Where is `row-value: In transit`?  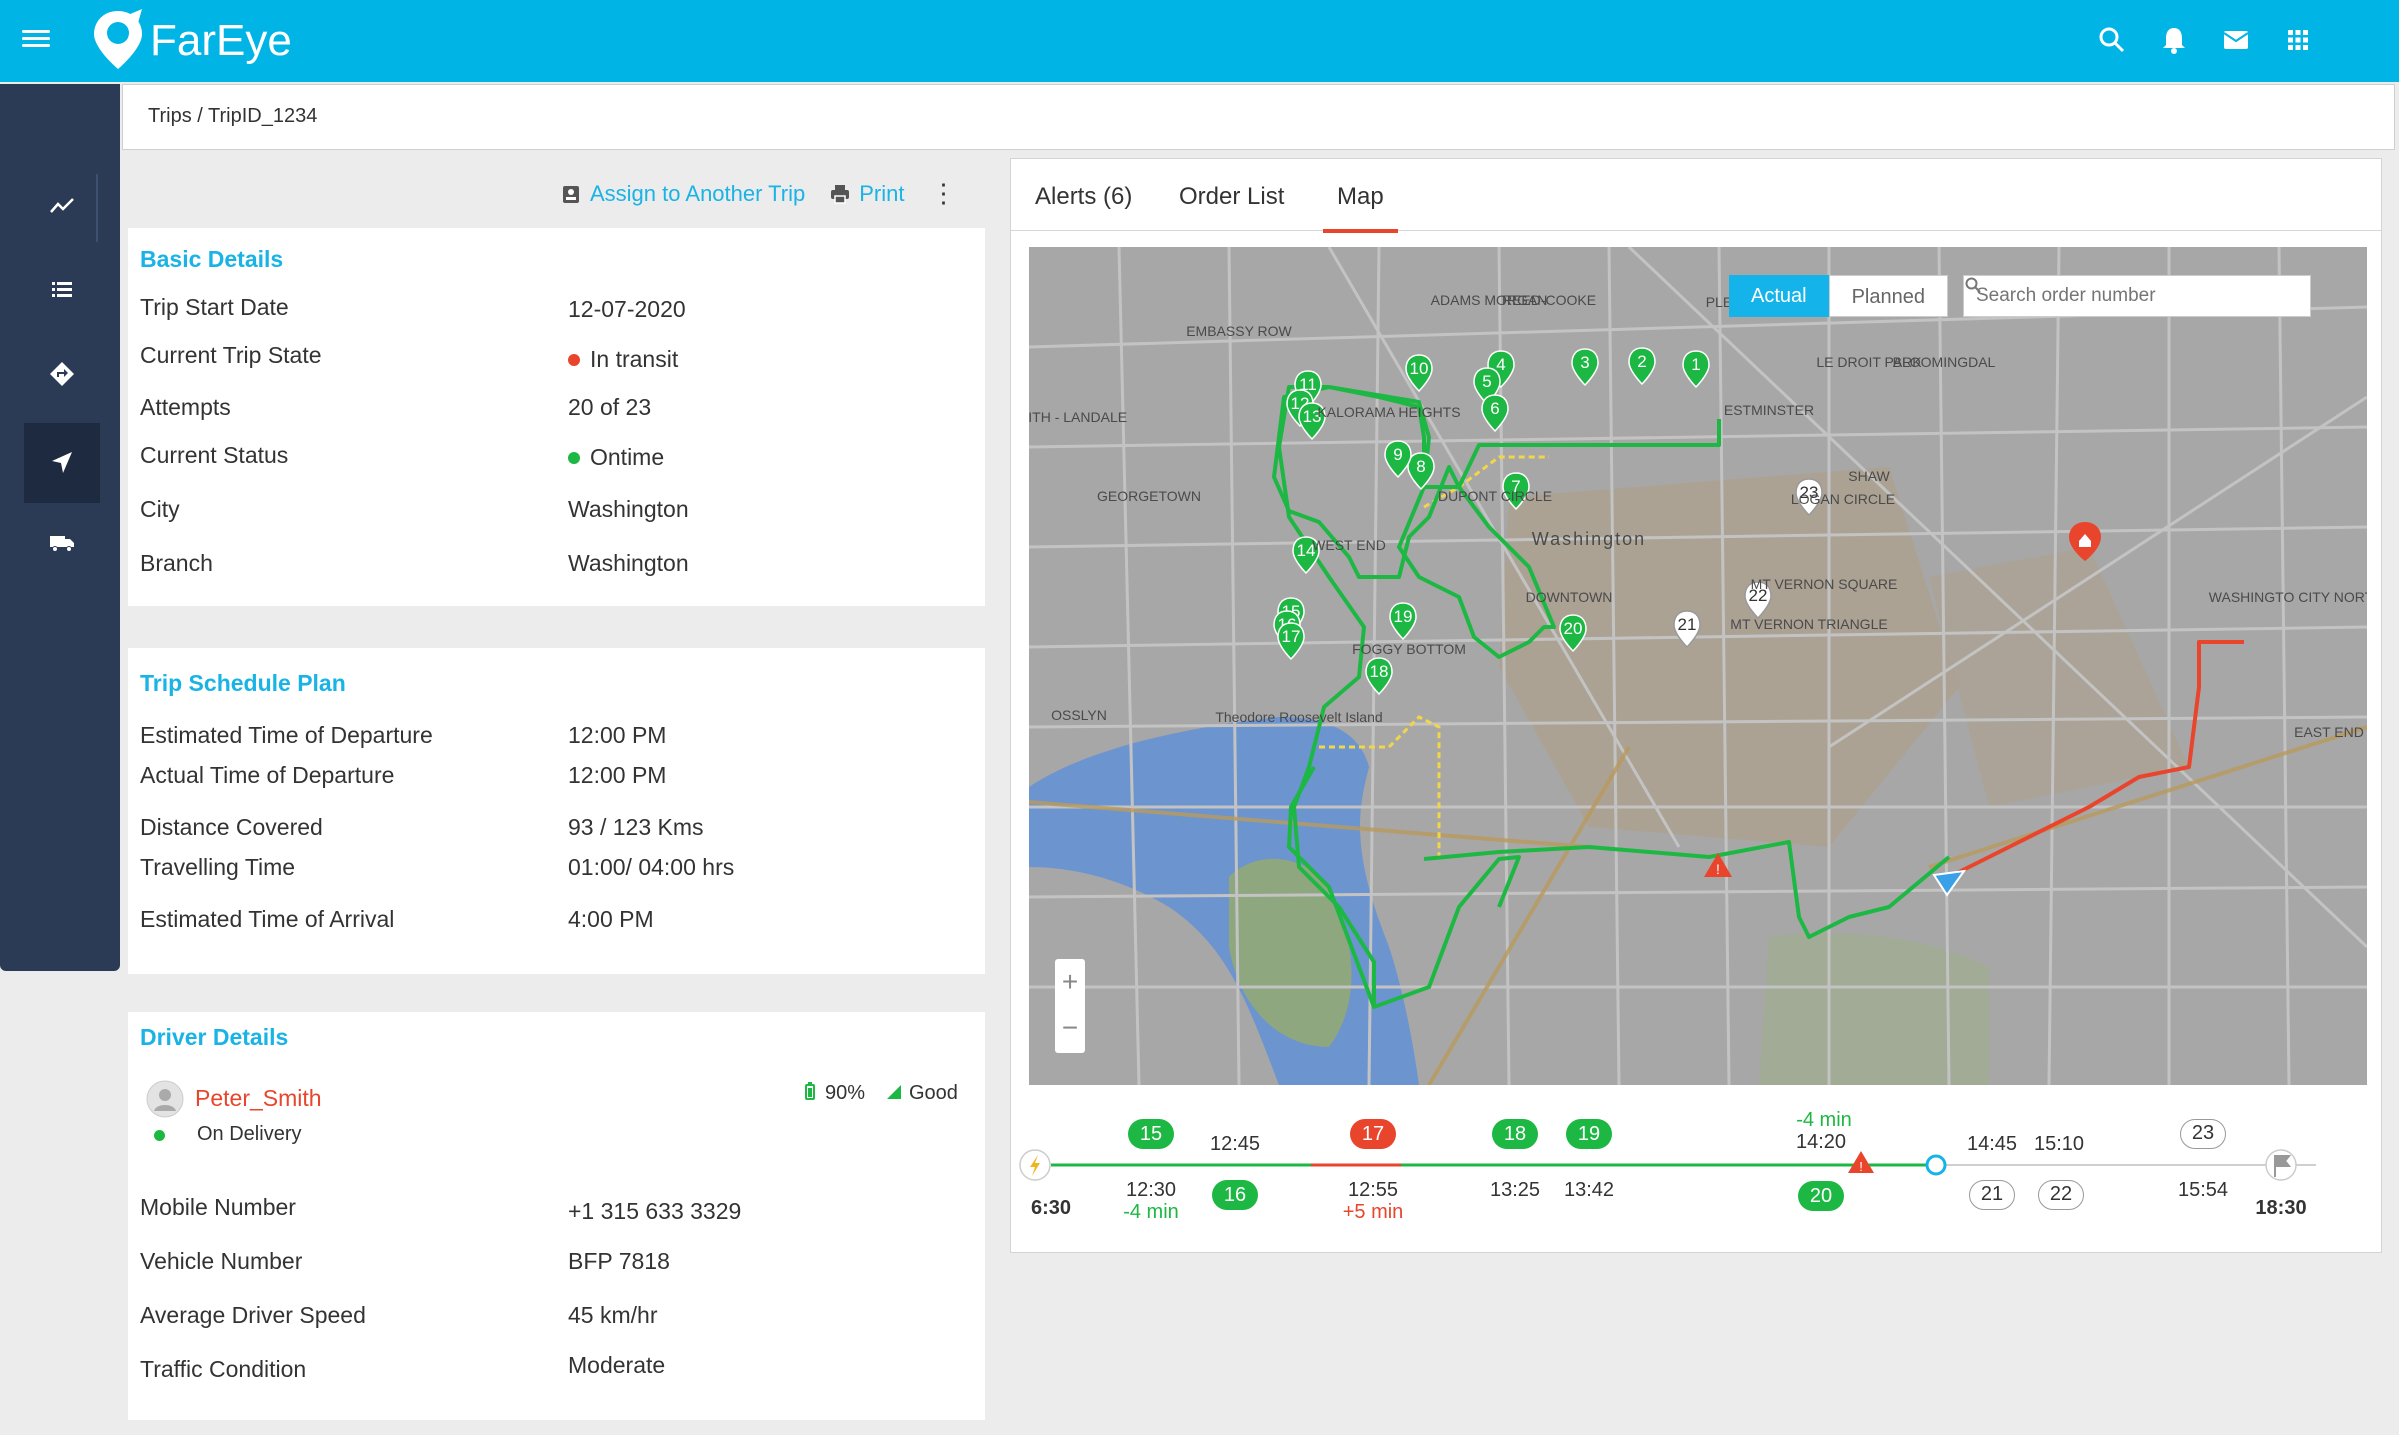 row-value: In transit is located at coordinates (634, 359).